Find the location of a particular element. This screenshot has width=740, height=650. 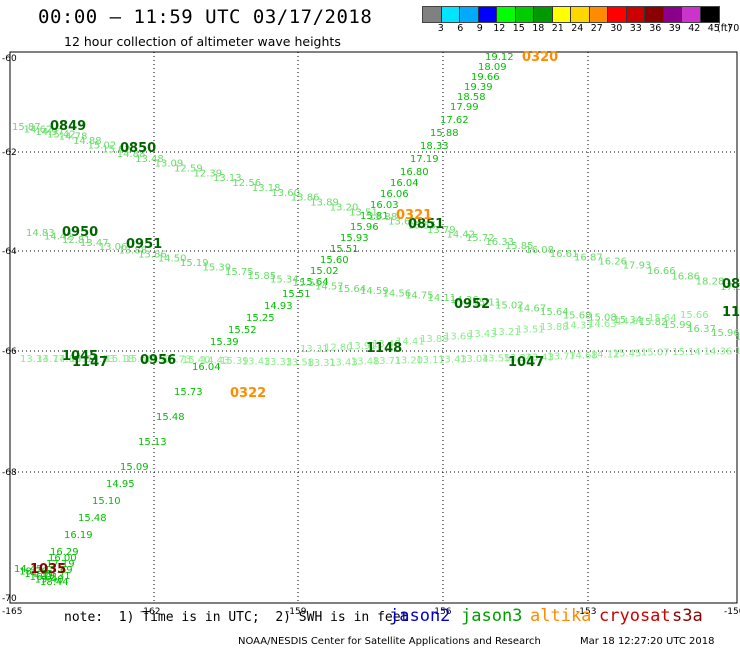

swh-value: 17.69 is located at coordinates (58, 570).